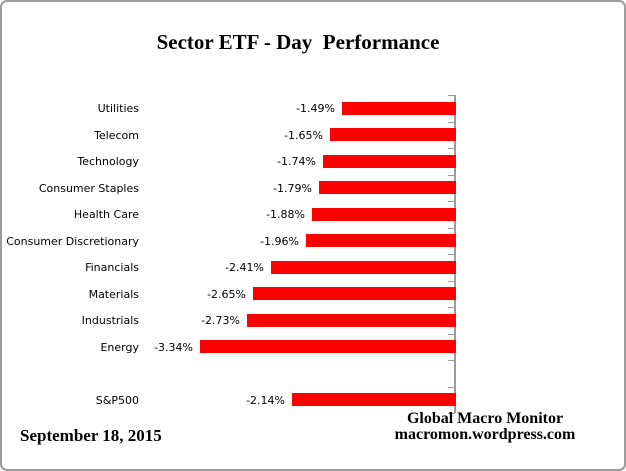  I want to click on category-label: Health Care, so click(106, 214).